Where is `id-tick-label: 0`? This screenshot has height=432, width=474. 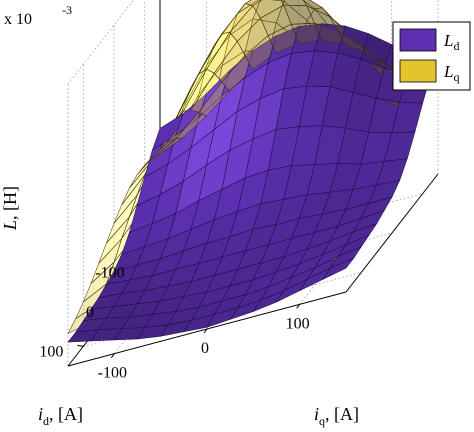 id-tick-label: 0 is located at coordinates (90, 312).